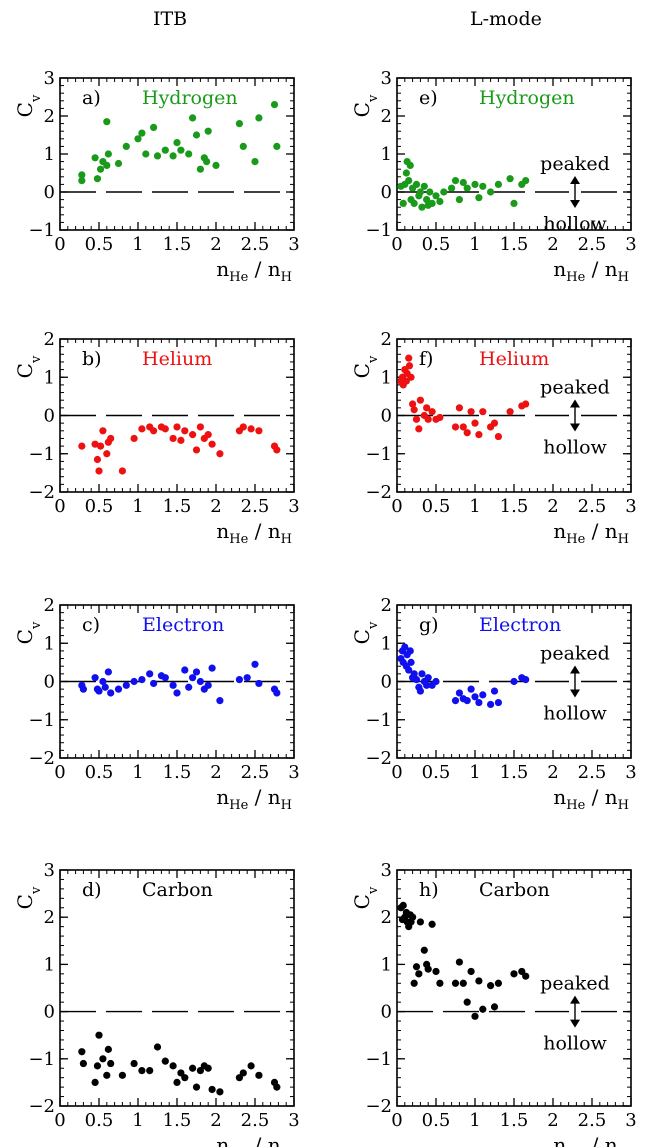  Describe the element at coordinates (426, 359) in the screenshot. I see `panel-label: f)` at that location.